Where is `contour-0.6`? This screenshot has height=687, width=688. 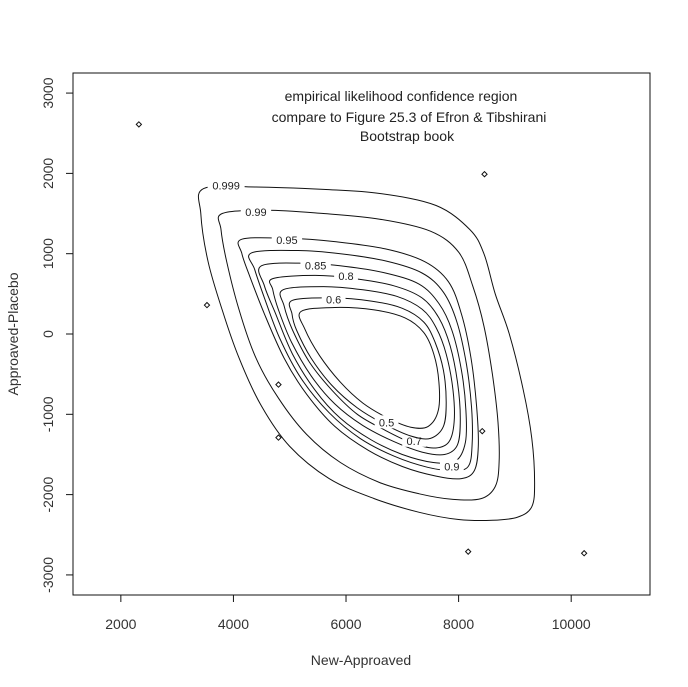 contour-0.6 is located at coordinates (367, 368).